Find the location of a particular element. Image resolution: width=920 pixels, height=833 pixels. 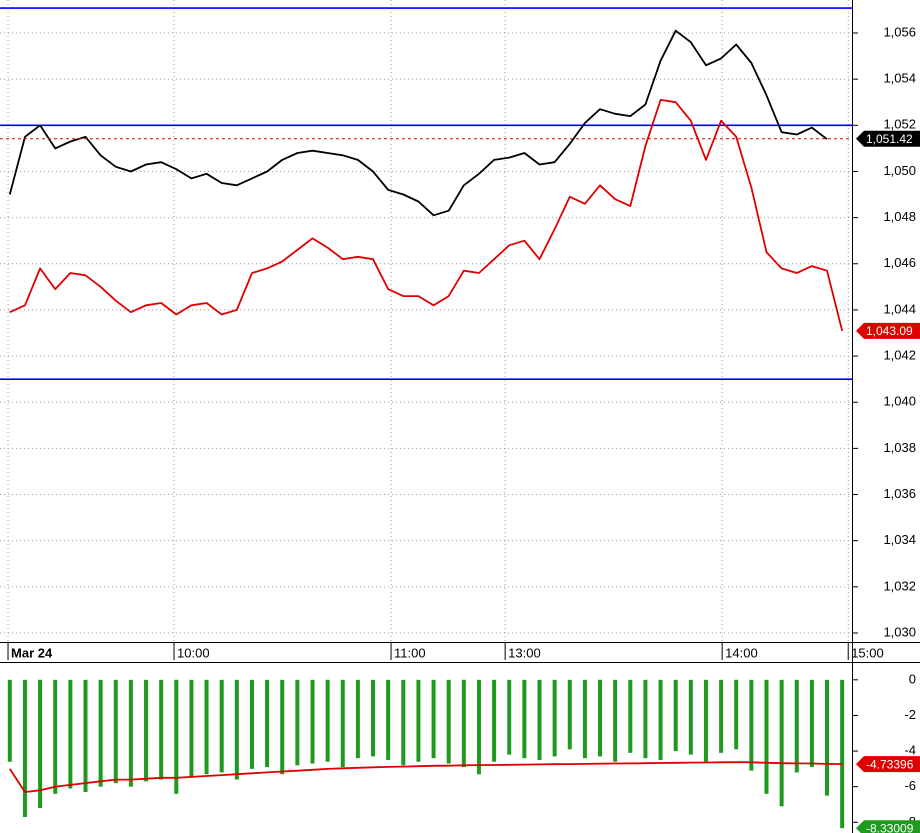

y-tick-label: 1,038 is located at coordinates (899, 447).